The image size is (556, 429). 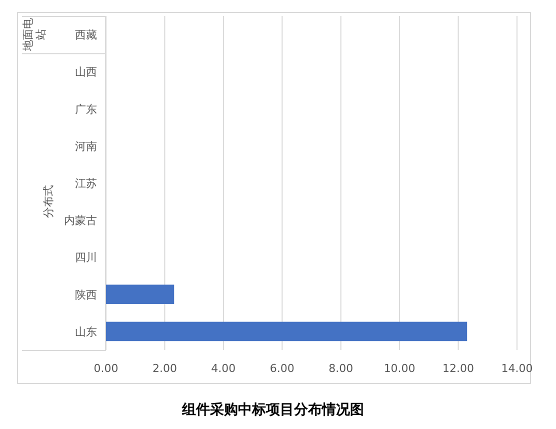 I want to click on y-tick-label: 河南, so click(x=86, y=146).